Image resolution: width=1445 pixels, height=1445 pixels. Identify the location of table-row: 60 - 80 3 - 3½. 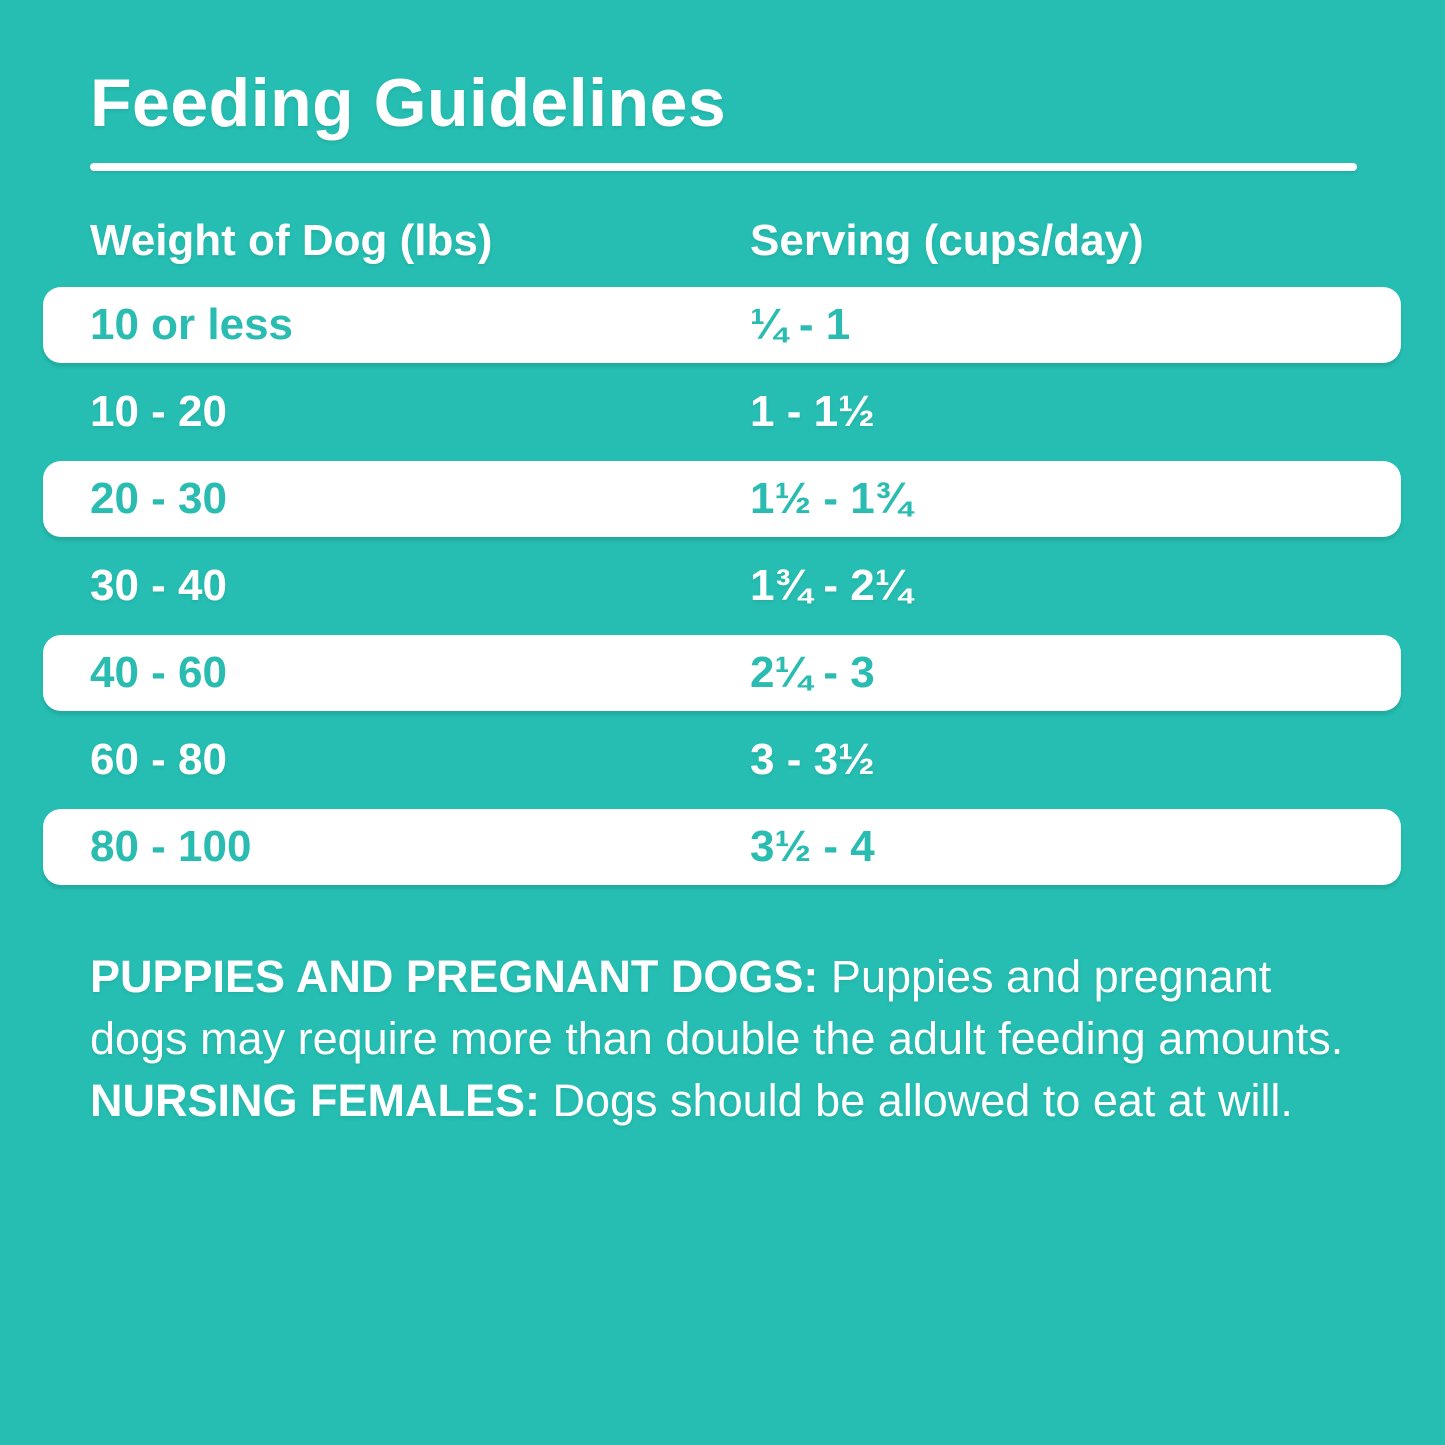
(722, 760).